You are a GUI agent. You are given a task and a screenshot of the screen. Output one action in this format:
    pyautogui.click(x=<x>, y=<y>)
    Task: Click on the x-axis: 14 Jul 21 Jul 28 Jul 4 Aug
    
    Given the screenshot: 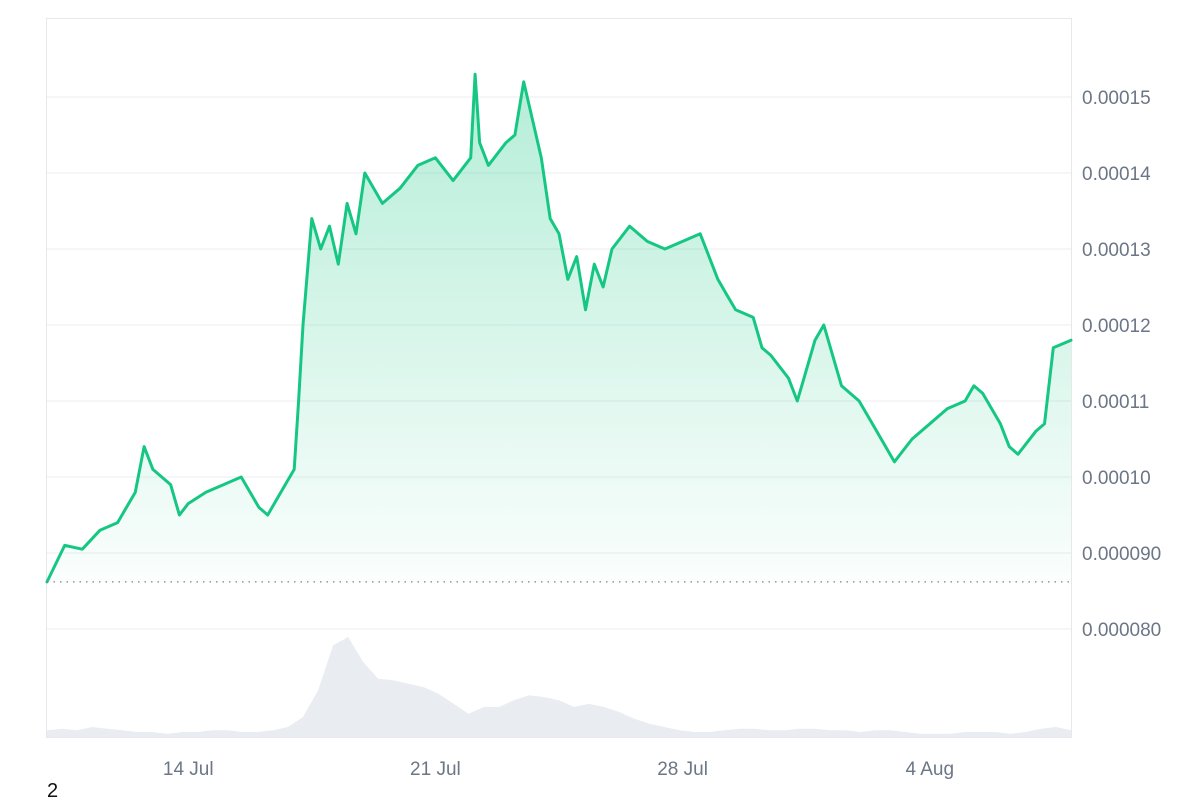 What is the action you would take?
    pyautogui.click(x=558, y=769)
    